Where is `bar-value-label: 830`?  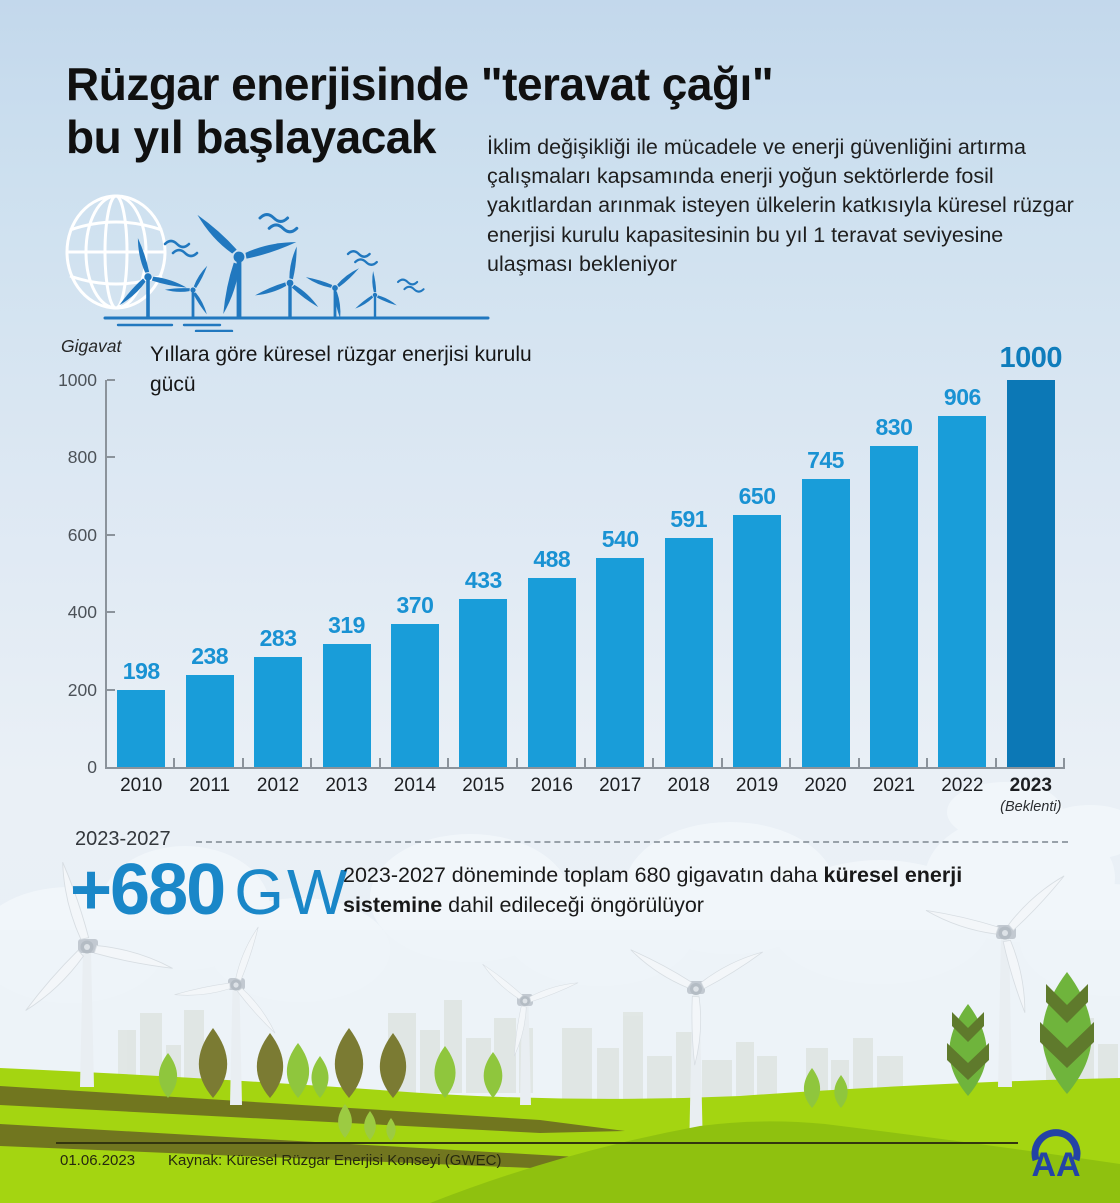 bar-value-label: 830 is located at coordinates (894, 426).